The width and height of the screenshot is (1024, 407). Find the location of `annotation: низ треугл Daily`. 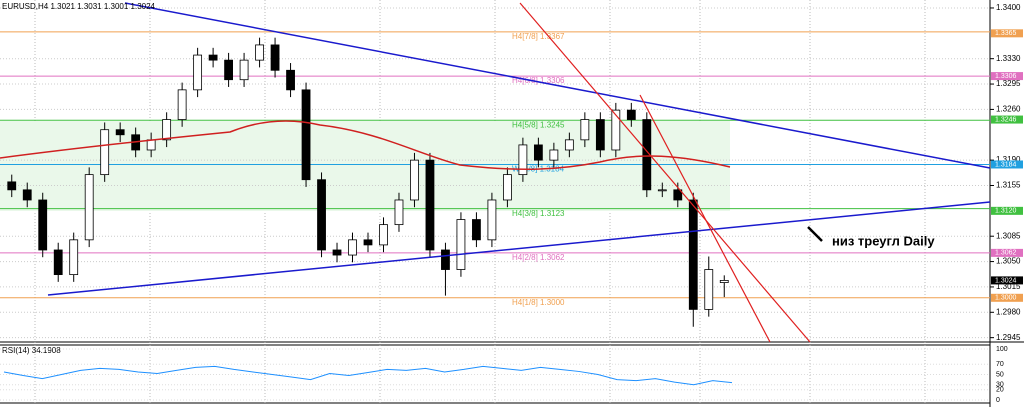

annotation: низ треугл Daily is located at coordinates (883, 240).